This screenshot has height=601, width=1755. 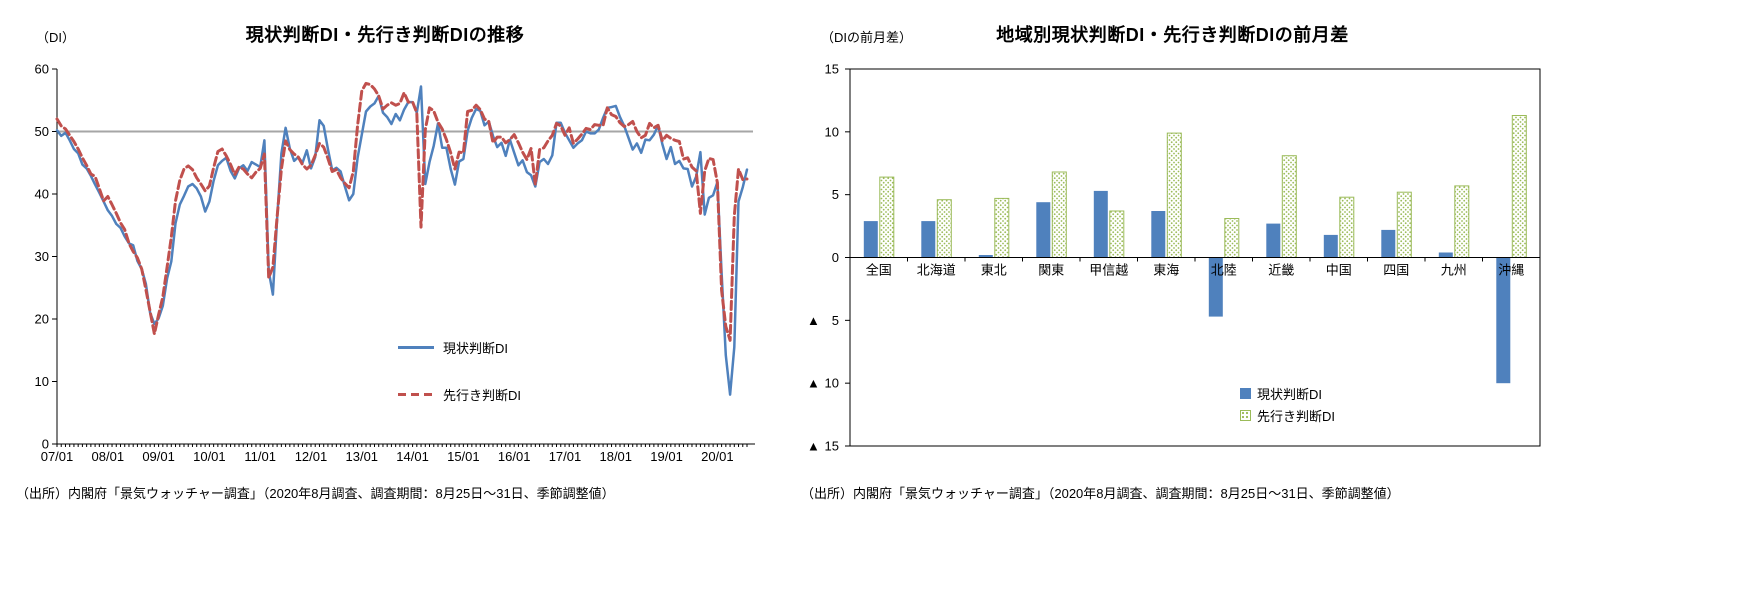 What do you see at coordinates (42, 194) in the screenshot?
I see `y-tick-label: 40` at bounding box center [42, 194].